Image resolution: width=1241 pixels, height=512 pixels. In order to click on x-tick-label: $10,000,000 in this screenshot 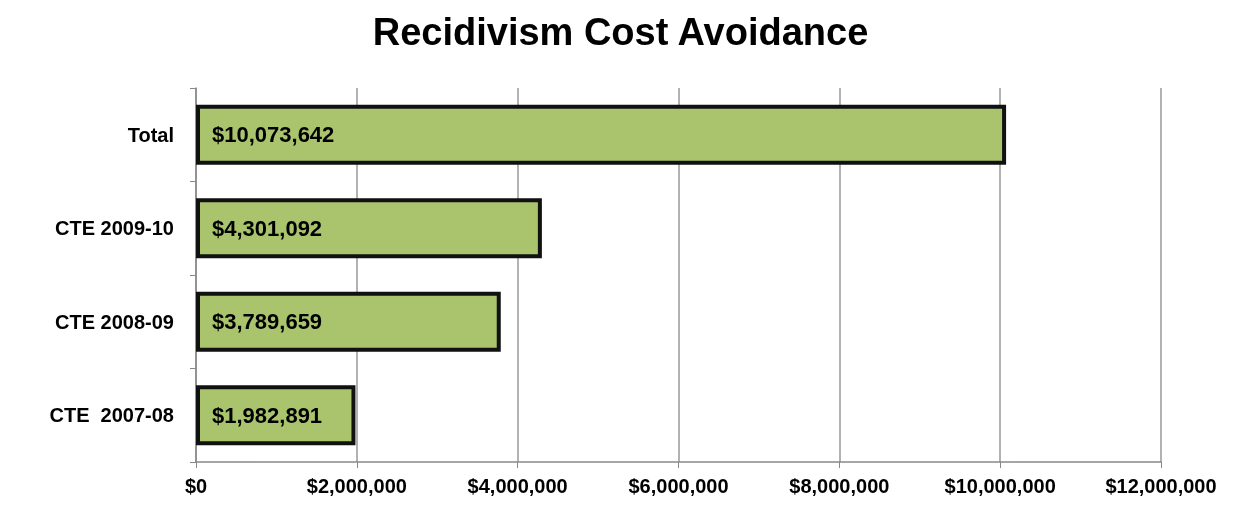, I will do `click(1000, 486)`.